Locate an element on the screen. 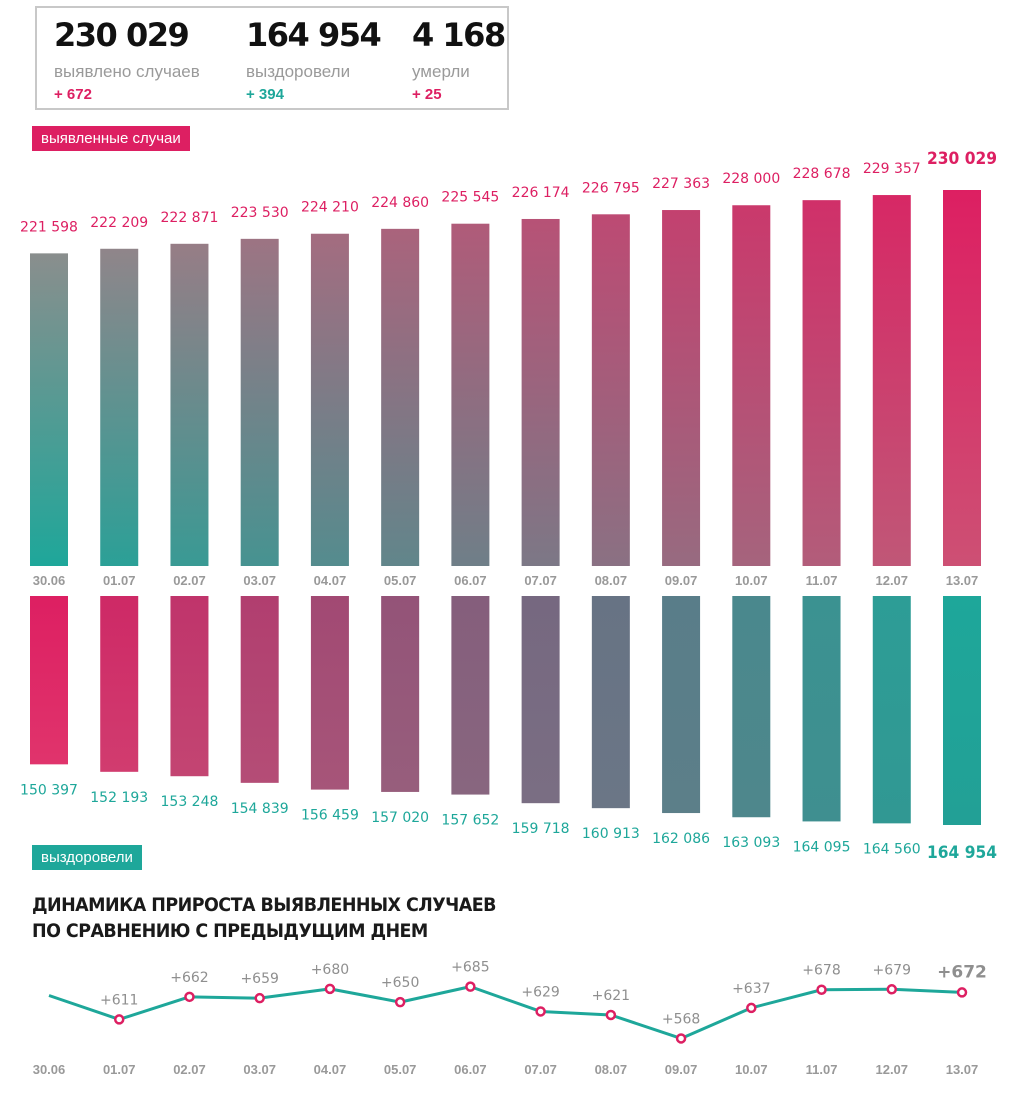 The height and width of the screenshot is (1108, 1014). growth-title-line2: ПО СРАВНЕНИЮ С ПРЕДЫДУЩИМ ДНЕМ is located at coordinates (230, 931).